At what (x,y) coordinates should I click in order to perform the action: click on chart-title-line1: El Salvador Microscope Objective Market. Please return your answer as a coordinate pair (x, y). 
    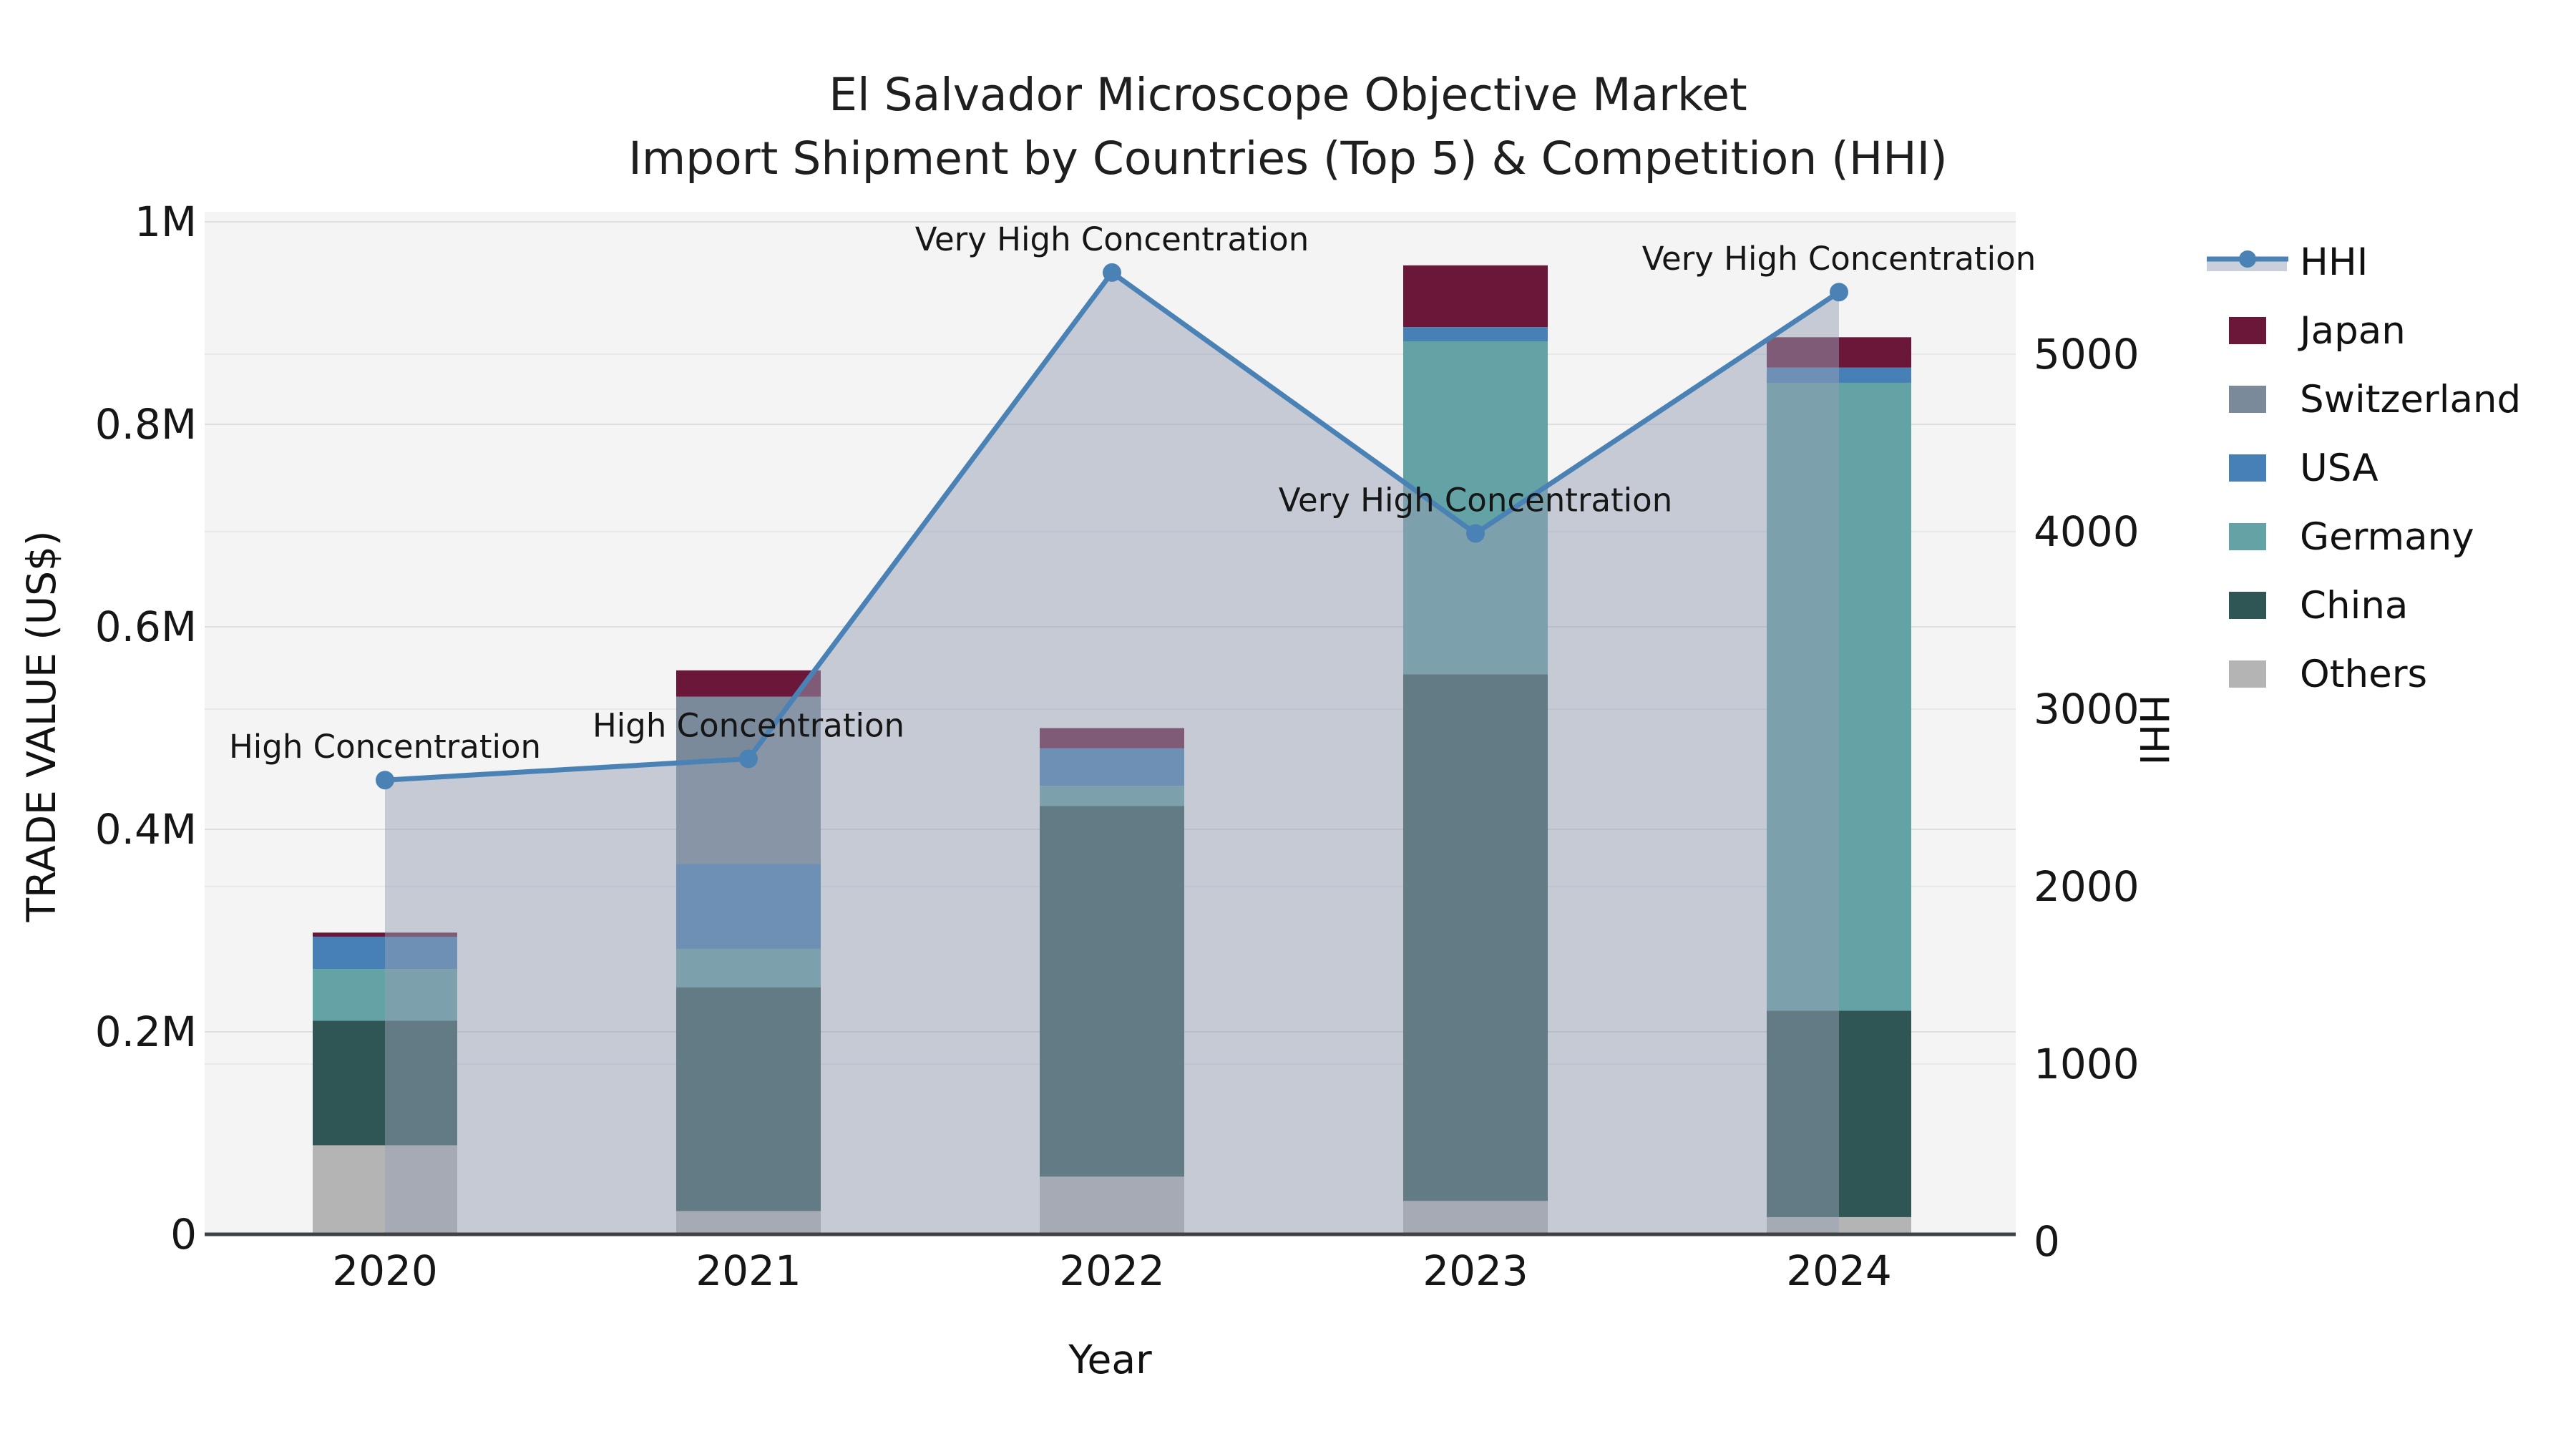
    Looking at the image, I should click on (1288, 95).